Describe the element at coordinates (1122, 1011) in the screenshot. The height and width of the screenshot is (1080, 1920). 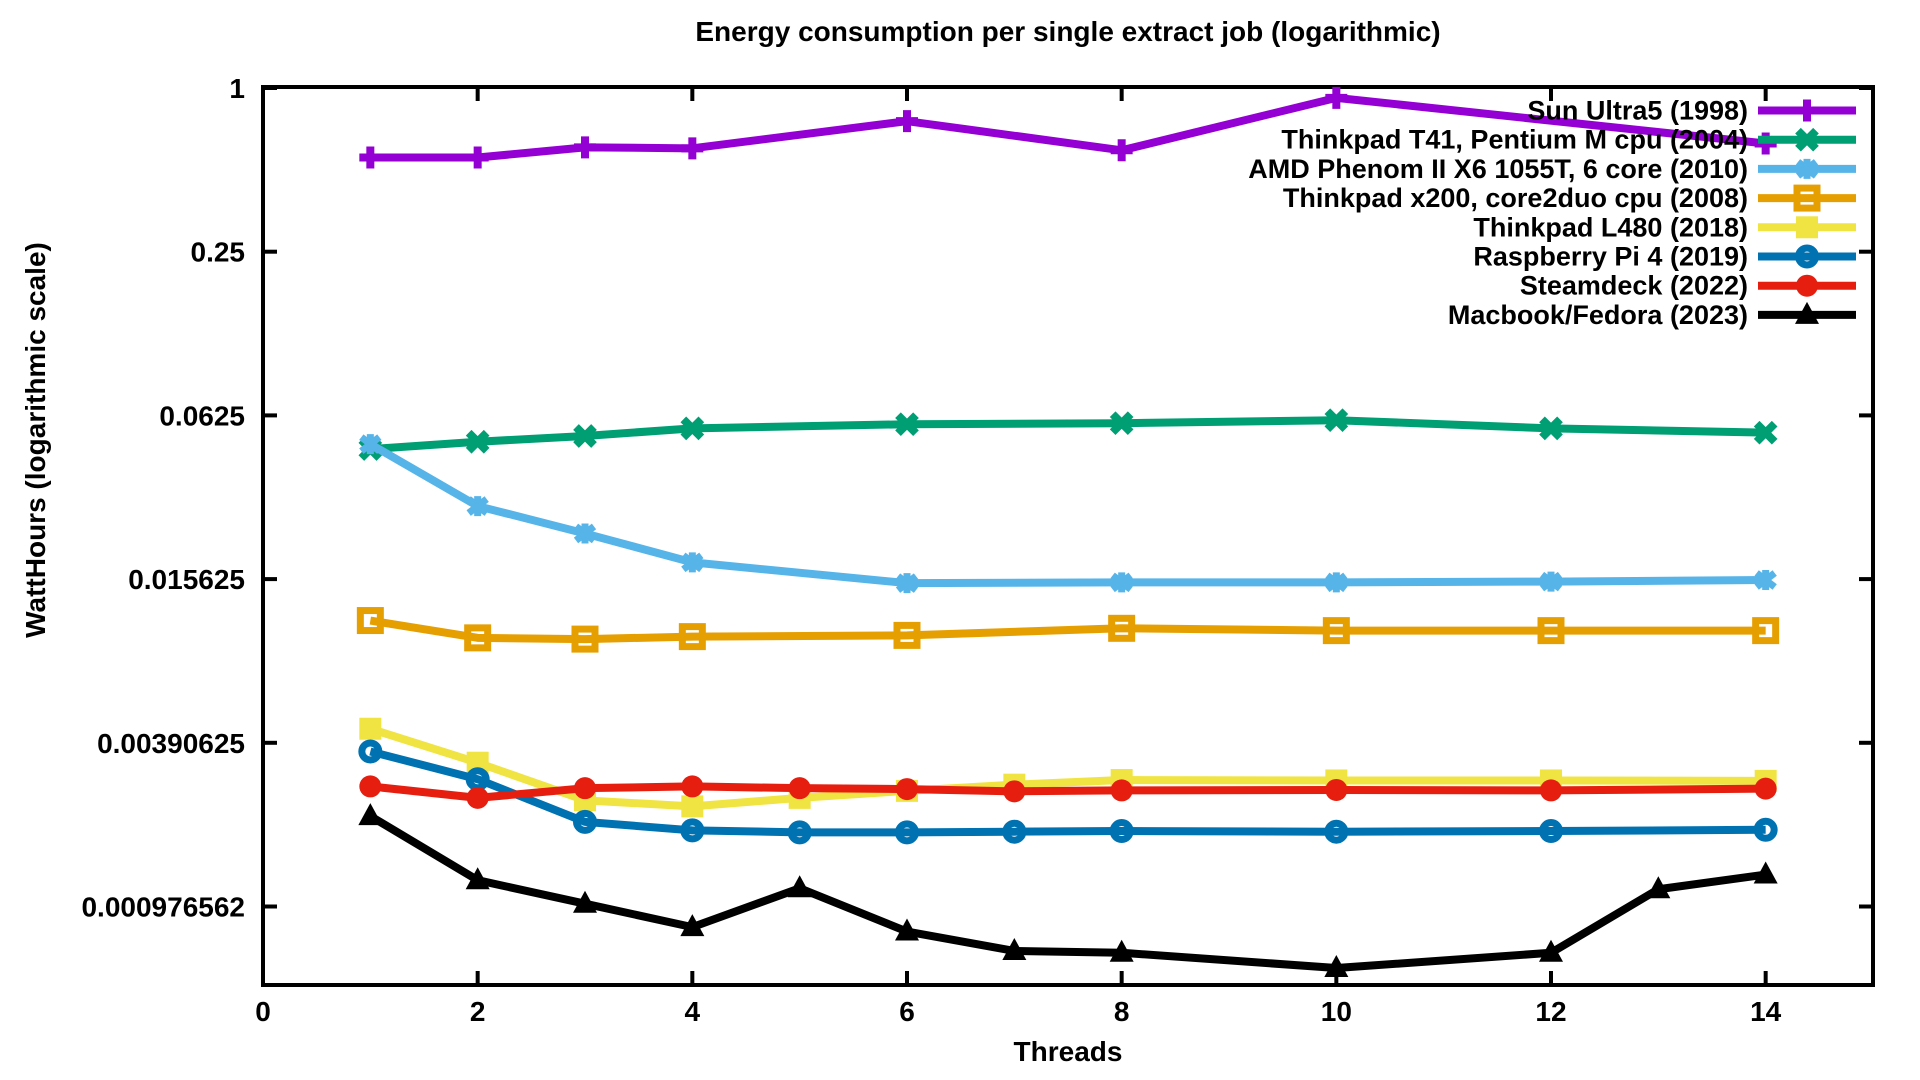
I see `x-tick-label: 8` at that location.